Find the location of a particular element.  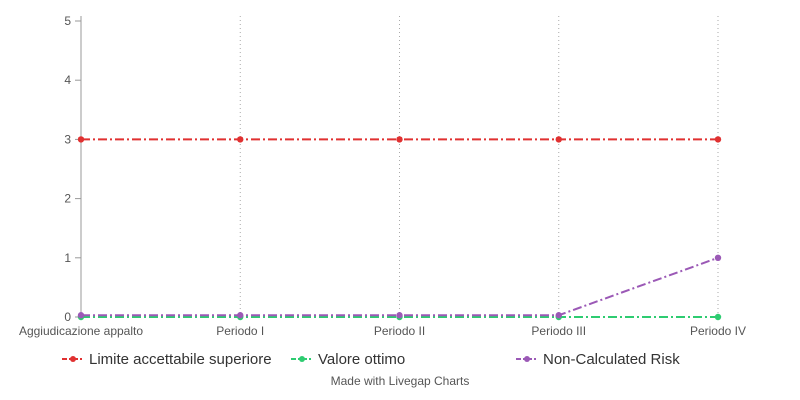

legend-swatch-limite is located at coordinates (73, 359).